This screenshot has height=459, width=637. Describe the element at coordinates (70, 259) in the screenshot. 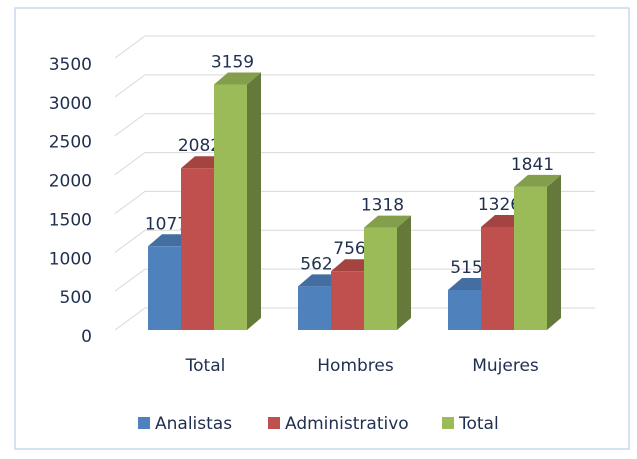

I see `y-tick-label: 1000` at that location.